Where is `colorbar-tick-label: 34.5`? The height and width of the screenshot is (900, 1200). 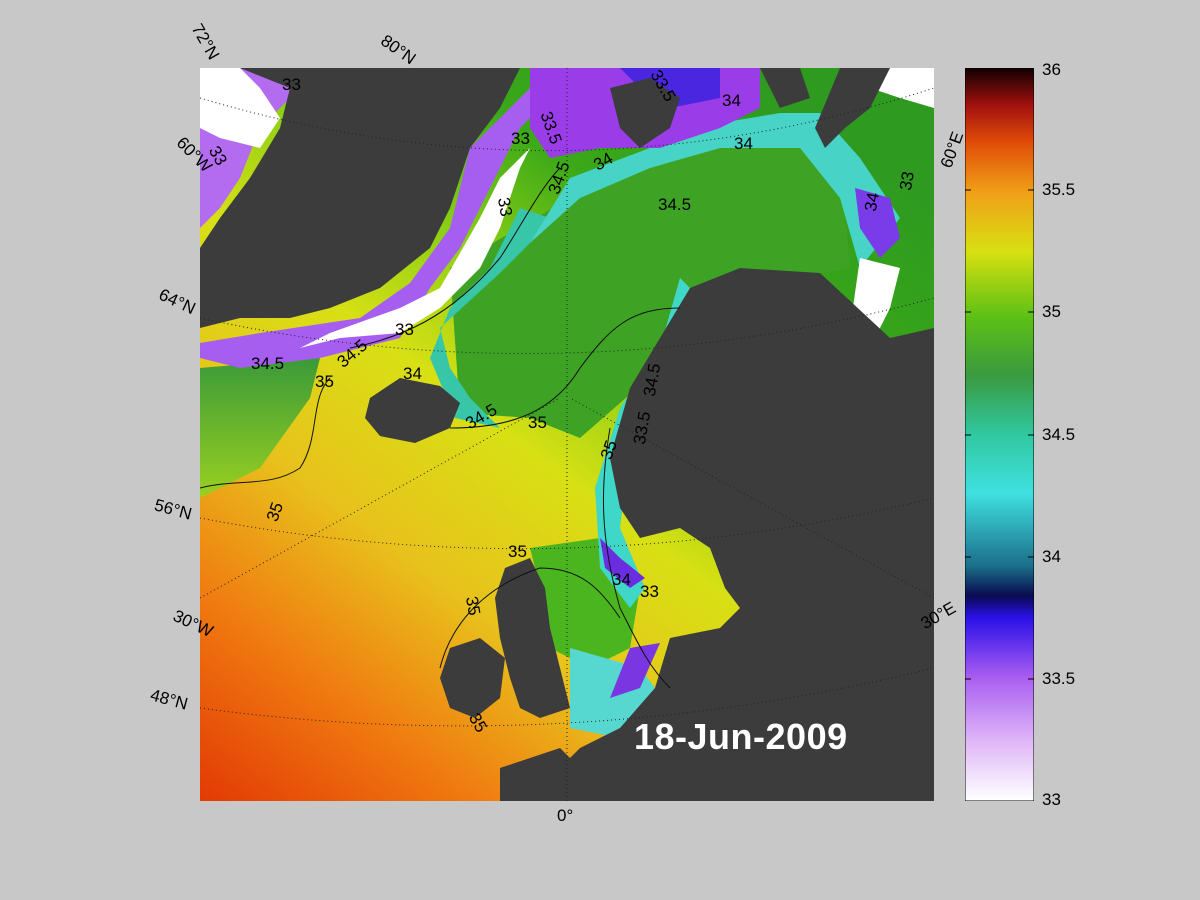
colorbar-tick-label: 34.5 is located at coordinates (1059, 434).